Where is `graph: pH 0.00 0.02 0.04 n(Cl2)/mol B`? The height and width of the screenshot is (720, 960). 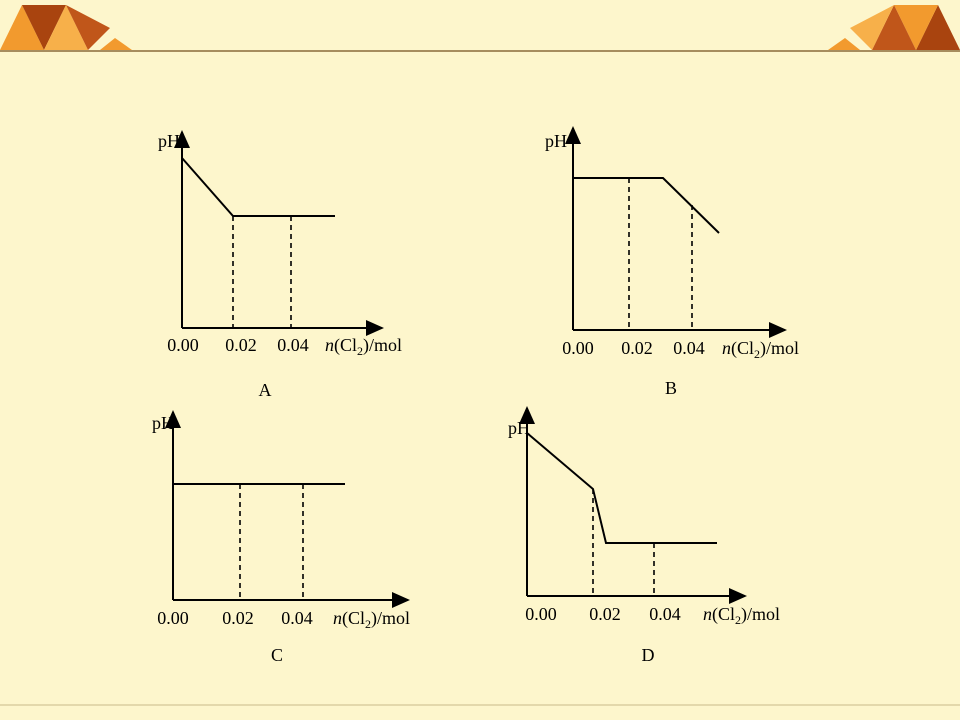
graph: pH 0.00 0.02 0.04 n(Cl2)/mol B is located at coordinates (672, 262).